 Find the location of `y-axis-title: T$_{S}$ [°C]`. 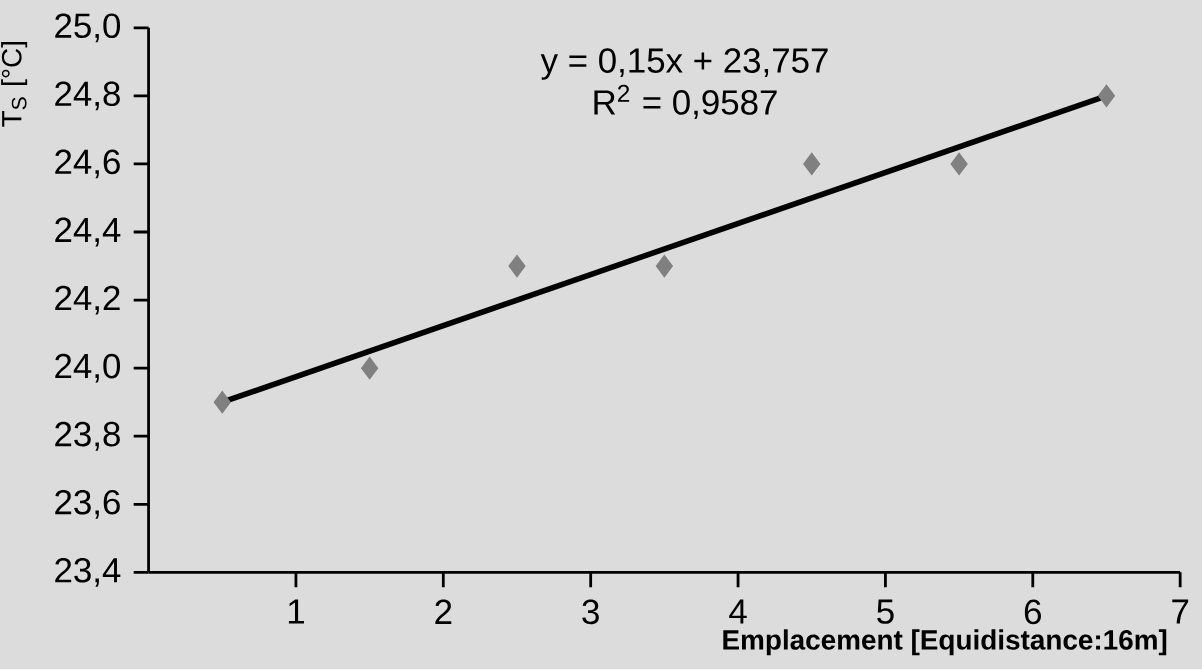

y-axis-title: T$_{S}$ [°C] is located at coordinates (14, 84).